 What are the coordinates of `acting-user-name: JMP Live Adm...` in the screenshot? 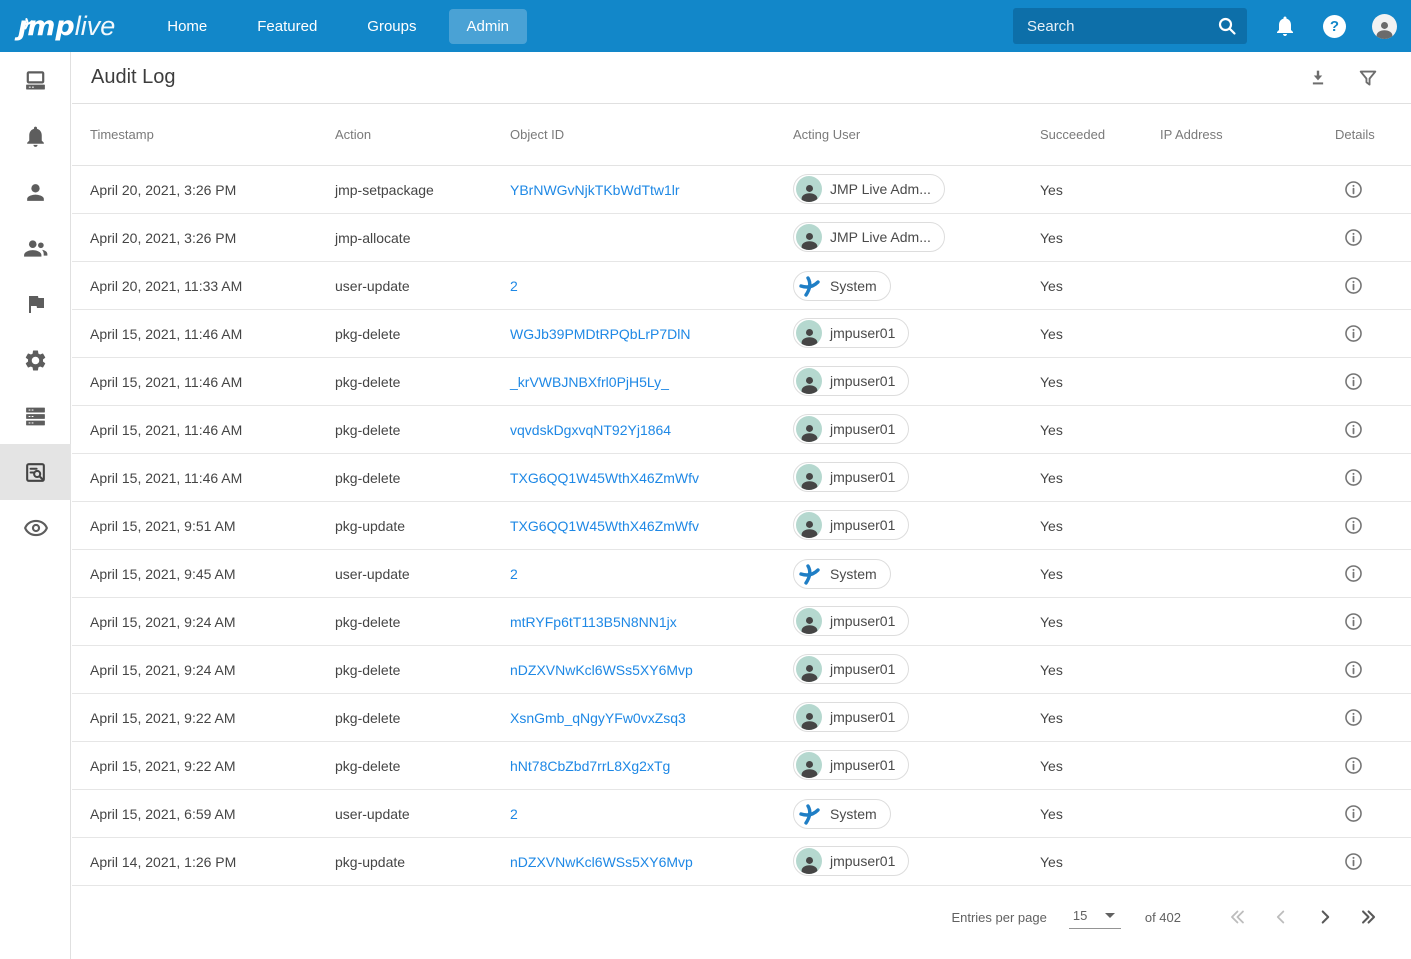 It's located at (880, 237).